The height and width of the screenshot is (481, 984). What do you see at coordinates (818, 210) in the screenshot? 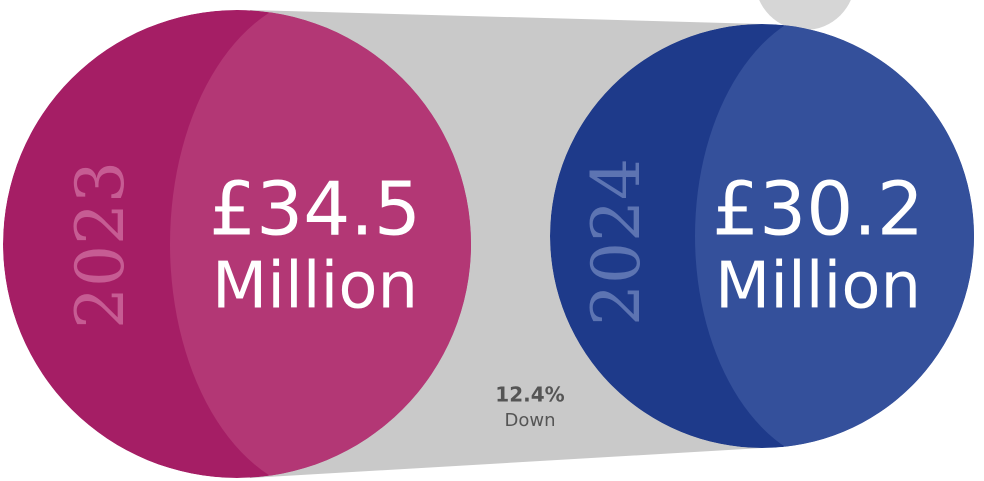
I see `amount: £30.2` at bounding box center [818, 210].